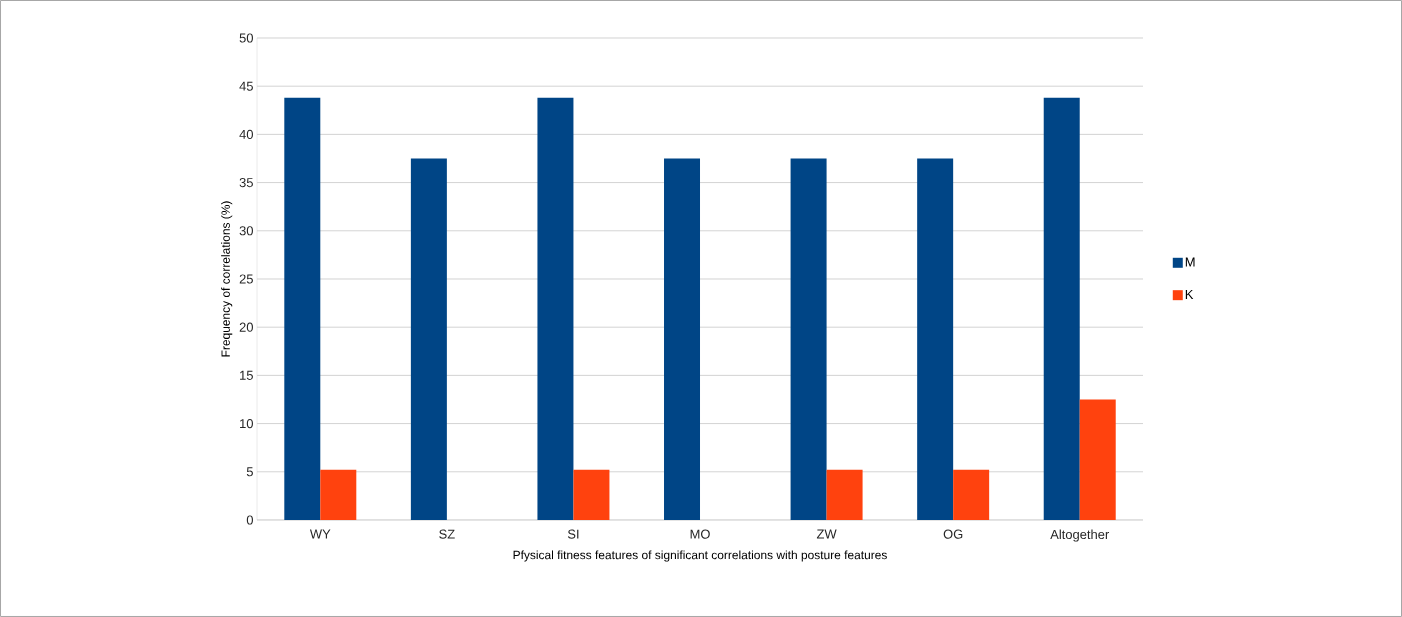  What do you see at coordinates (320, 534) in the screenshot?
I see `x-tick-label: WY` at bounding box center [320, 534].